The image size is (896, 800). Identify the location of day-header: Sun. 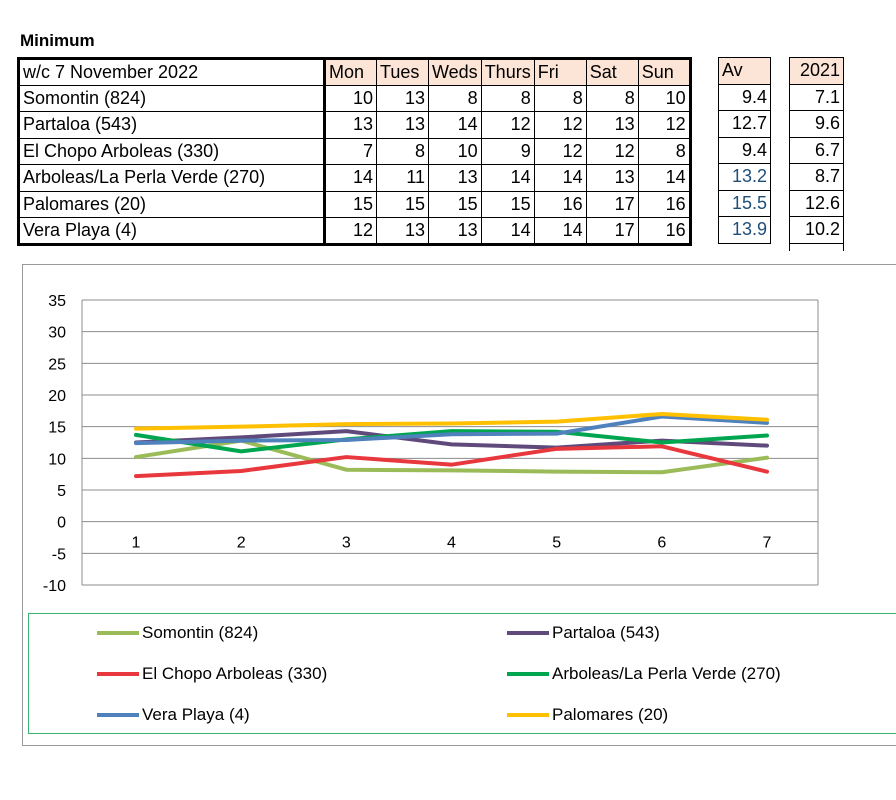
(664, 71).